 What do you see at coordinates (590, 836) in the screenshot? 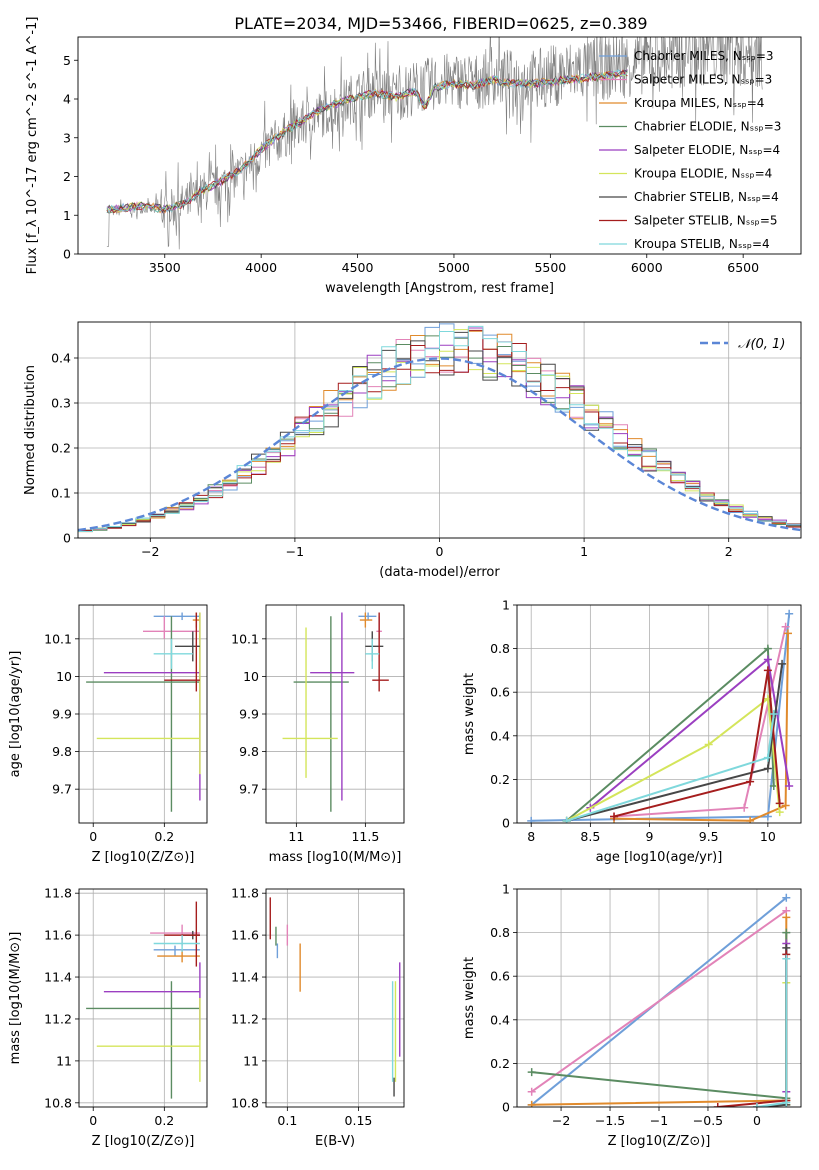
I see `x-tick-label: 8.5` at bounding box center [590, 836].